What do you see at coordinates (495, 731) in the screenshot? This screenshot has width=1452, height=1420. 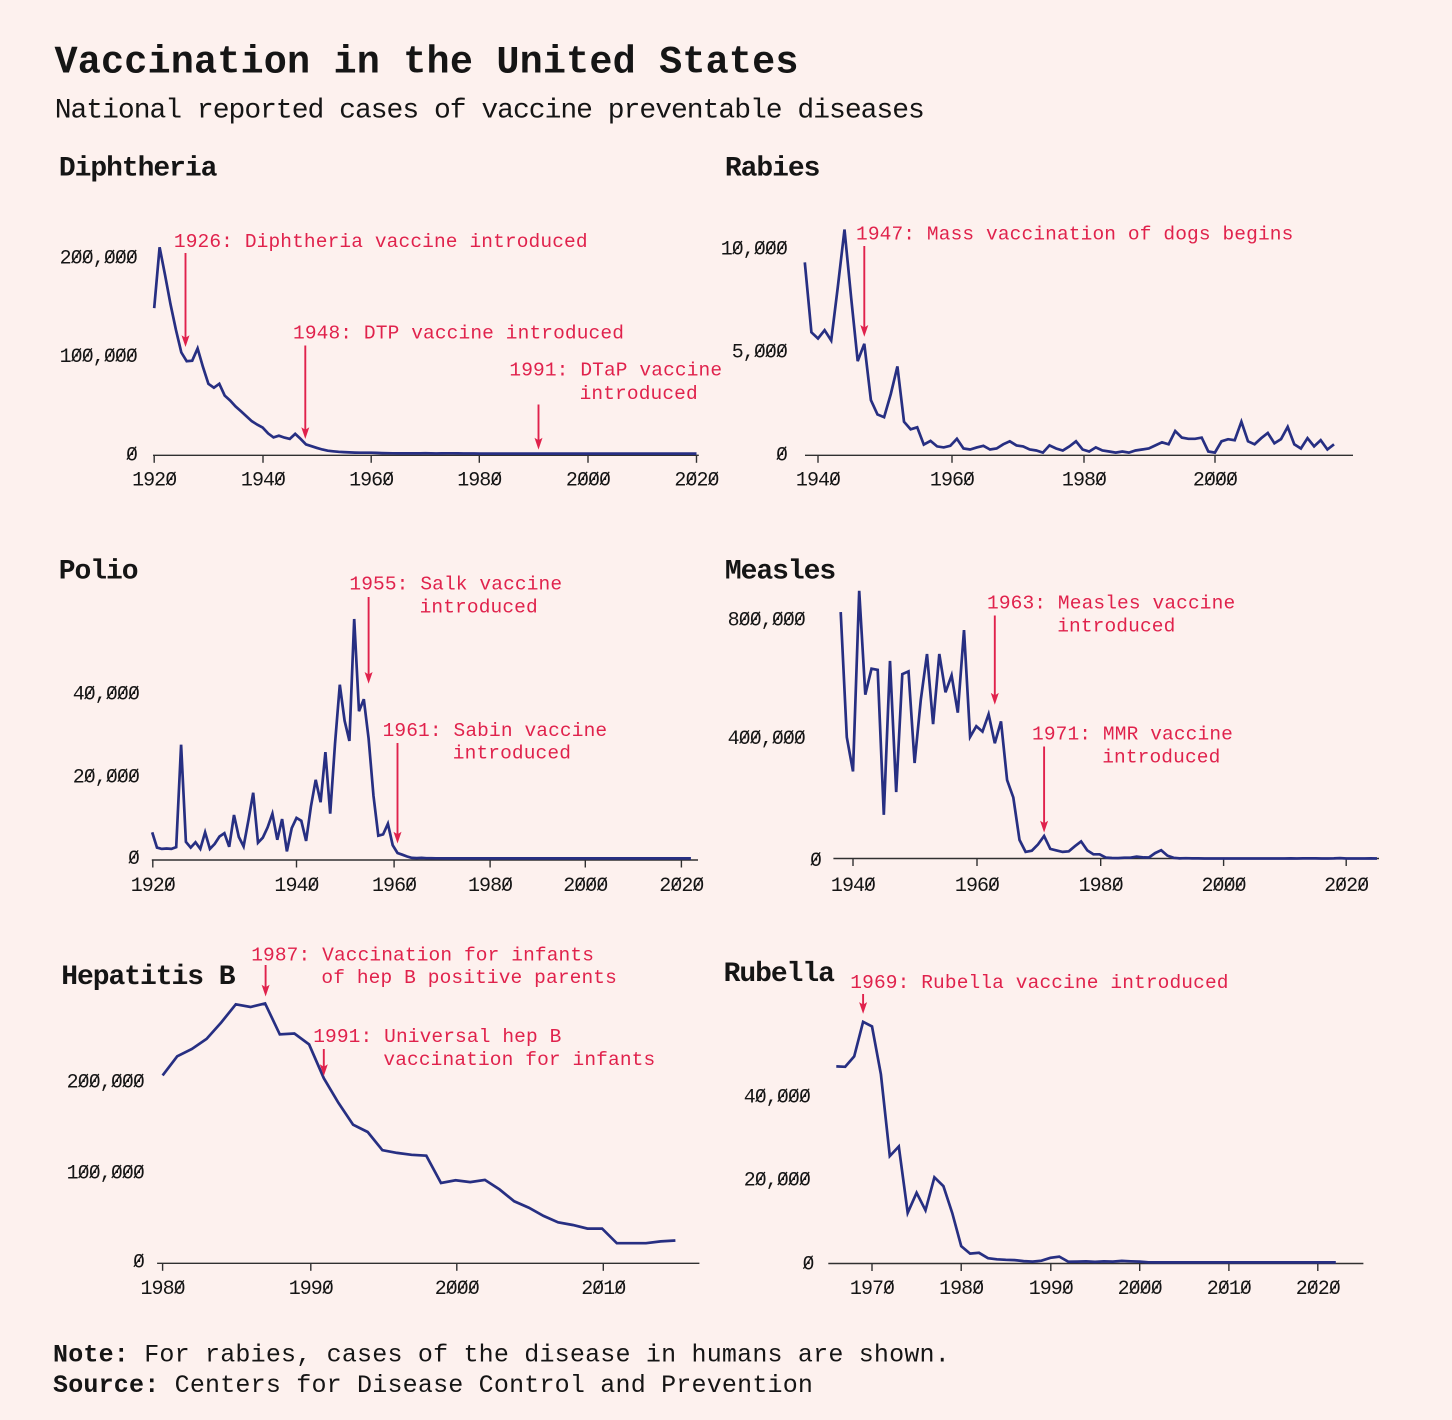 I see `svg-text: 1961: Sabin vaccine` at bounding box center [495, 731].